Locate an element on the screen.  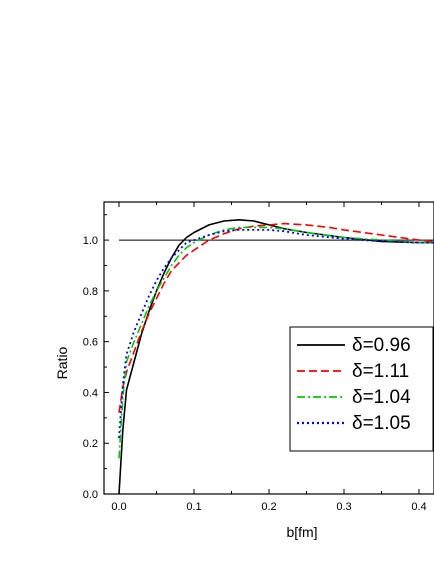
y-tick-label: 0.0 is located at coordinates (90, 495).